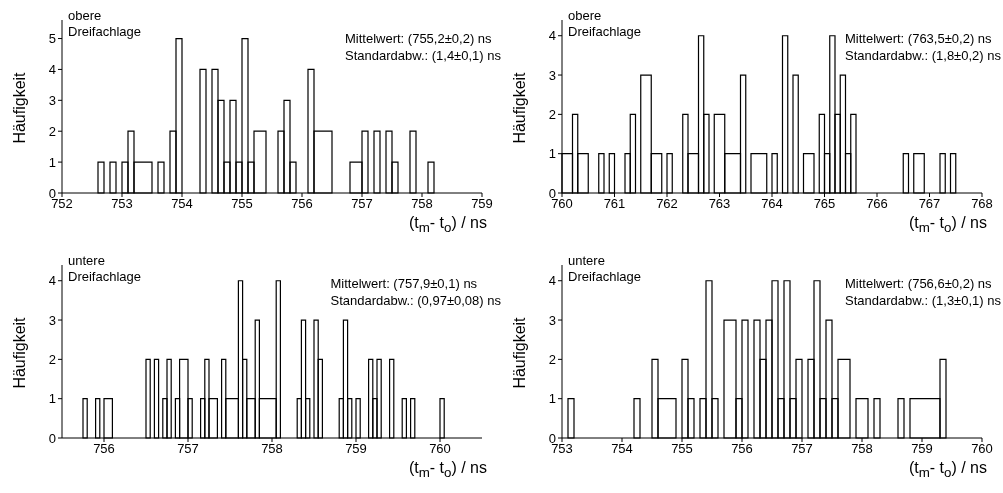 This screenshot has width=1003, height=493. What do you see at coordinates (404, 283) in the screenshot?
I see `annotation: Mittelwert: (757,9±0,1) ns` at bounding box center [404, 283].